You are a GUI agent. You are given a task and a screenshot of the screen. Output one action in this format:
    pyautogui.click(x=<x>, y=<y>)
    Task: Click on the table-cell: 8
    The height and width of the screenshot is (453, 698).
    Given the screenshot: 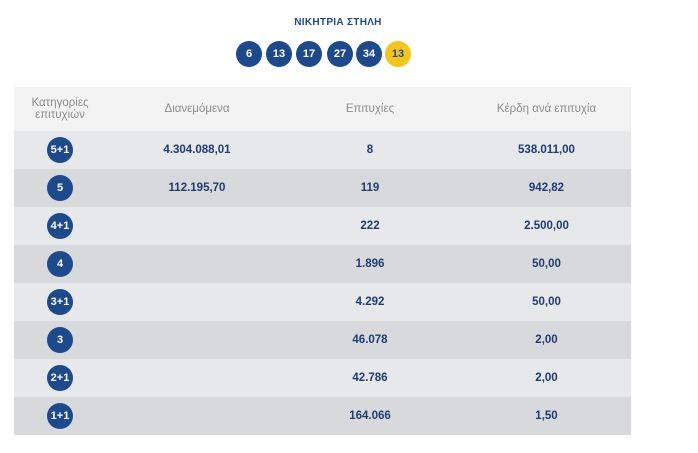 What is the action you would take?
    pyautogui.click(x=370, y=150)
    